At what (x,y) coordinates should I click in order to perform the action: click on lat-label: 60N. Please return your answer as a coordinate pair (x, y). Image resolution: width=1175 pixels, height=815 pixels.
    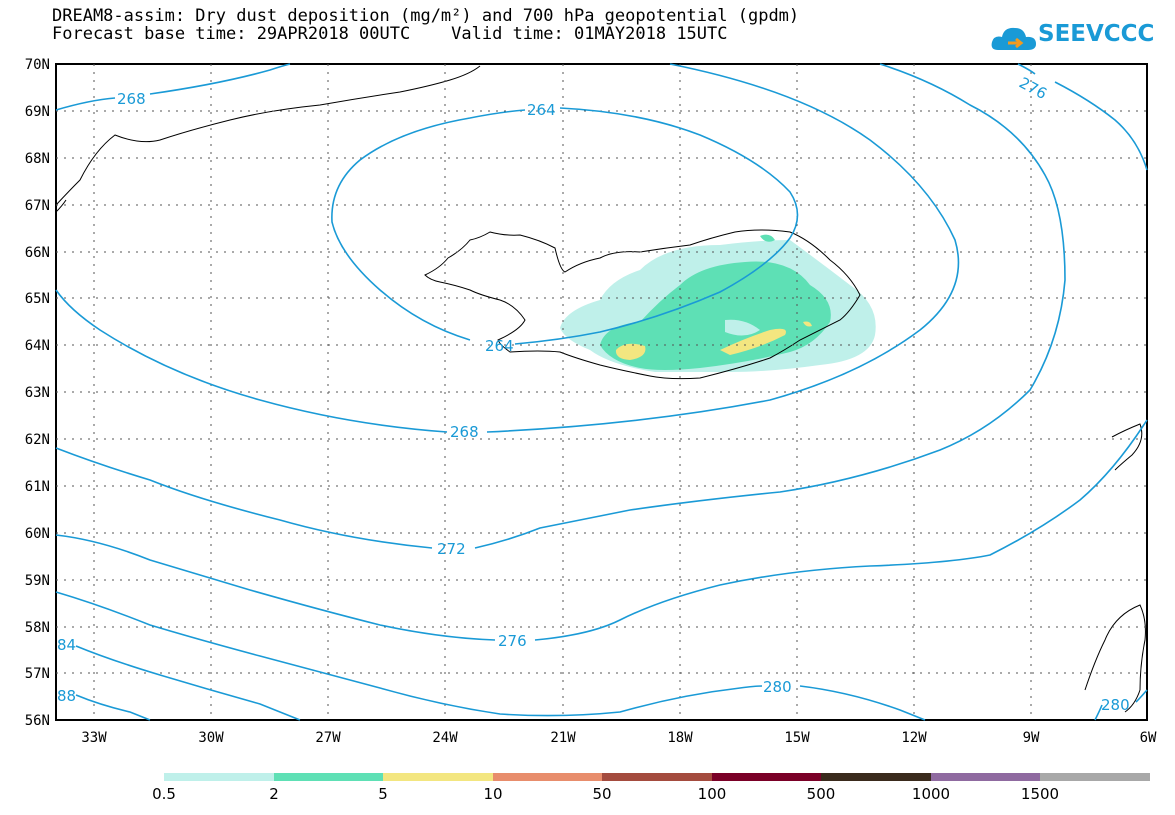
    Looking at the image, I should click on (37, 534).